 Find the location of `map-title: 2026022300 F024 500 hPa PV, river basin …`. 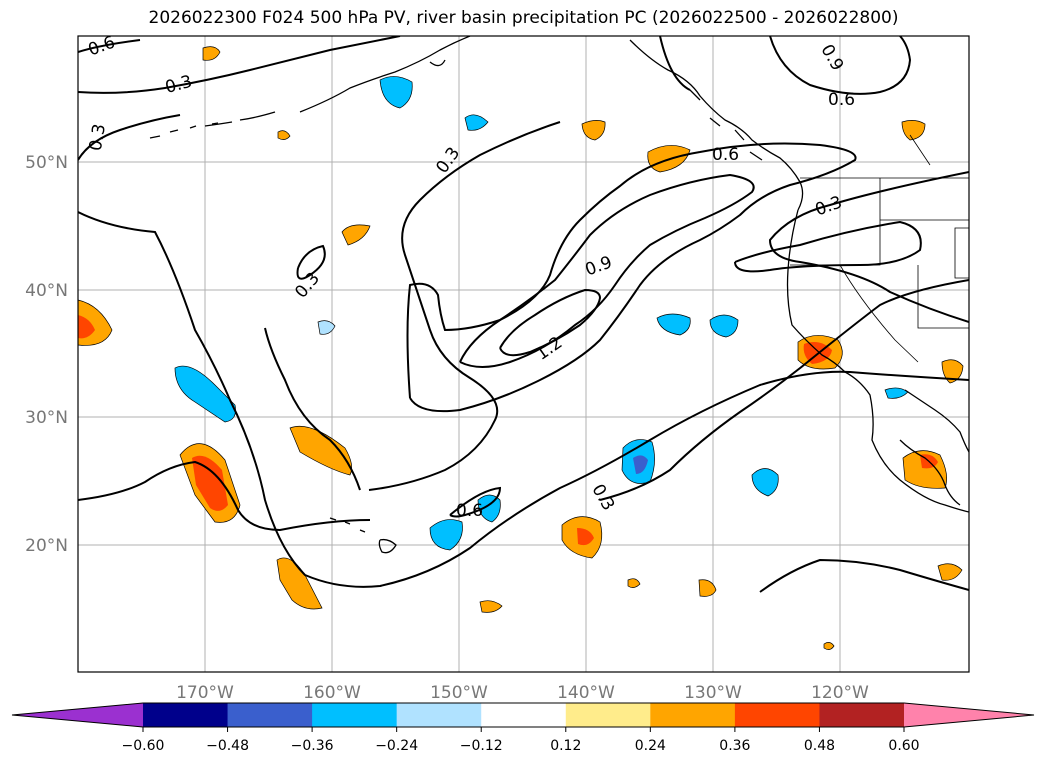

map-title: 2026022300 F024 500 hPa PV, river basin … is located at coordinates (523, 18).